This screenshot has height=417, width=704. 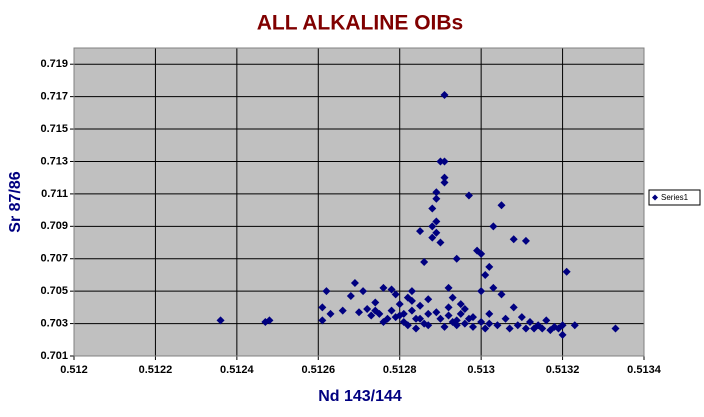 What do you see at coordinates (481, 370) in the screenshot?
I see `x-tick-label: 0.513` at bounding box center [481, 370].